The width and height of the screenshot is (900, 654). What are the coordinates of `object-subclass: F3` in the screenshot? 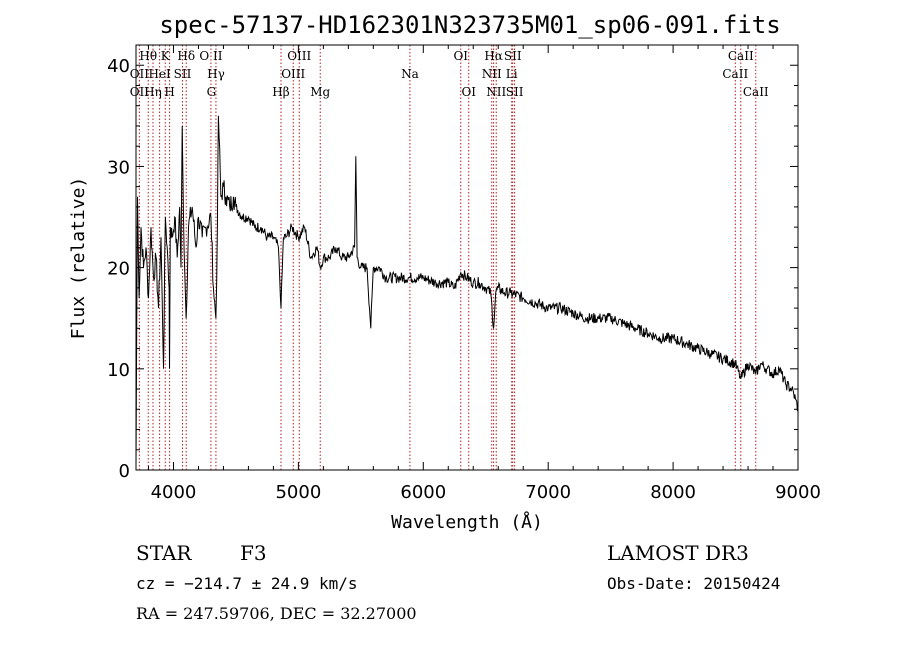 It's located at (253, 553).